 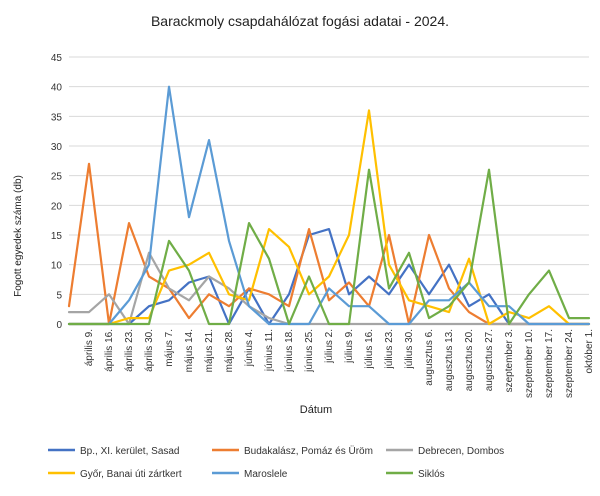 What do you see at coordinates (269, 350) in the screenshot?
I see `x-tick-label: június 11.` at bounding box center [269, 350].